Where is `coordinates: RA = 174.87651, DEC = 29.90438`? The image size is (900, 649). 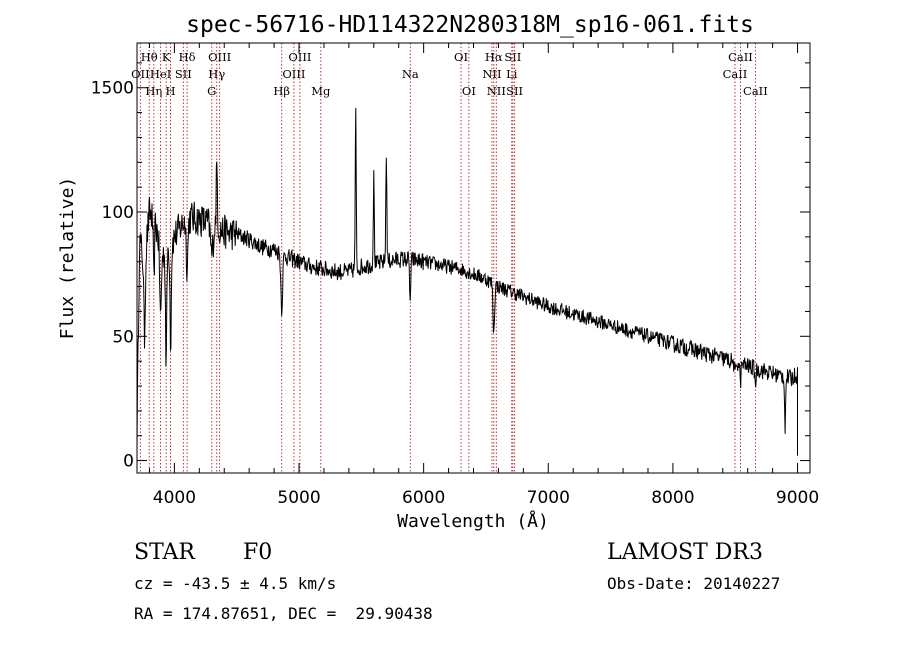
coordinates: RA = 174.87651, DEC = 29.90438 is located at coordinates (283, 613).